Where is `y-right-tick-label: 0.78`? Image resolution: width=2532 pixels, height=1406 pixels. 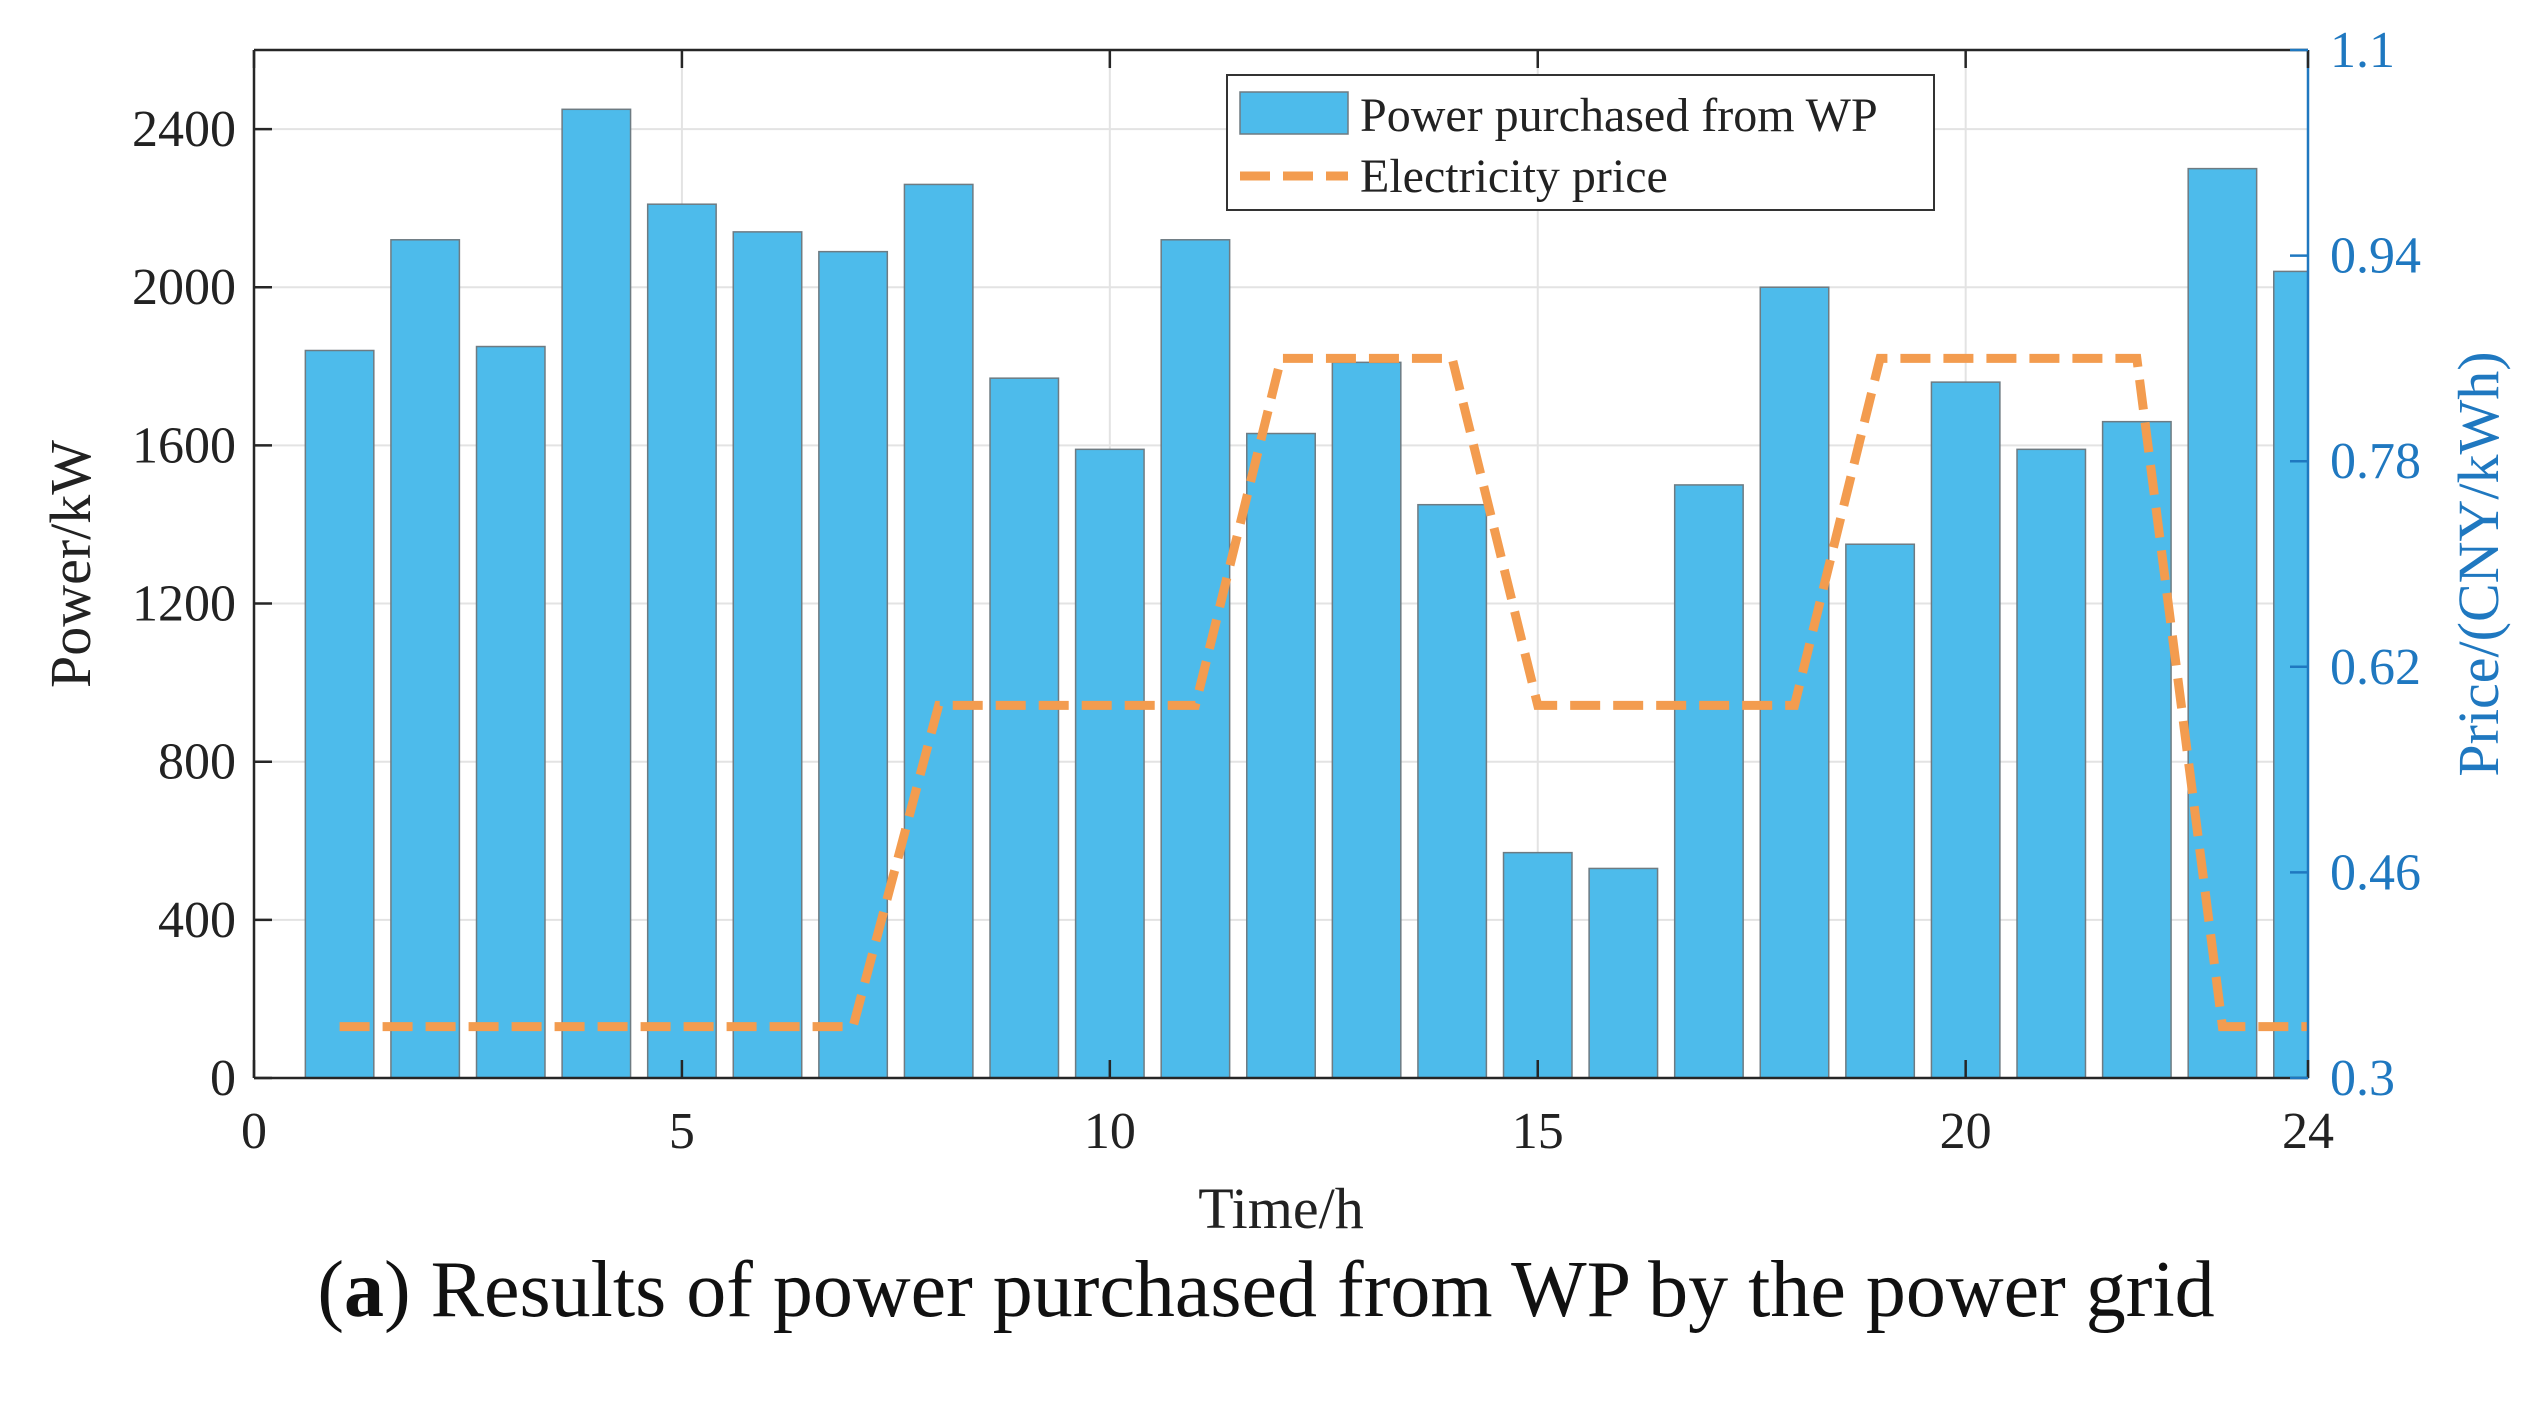
y-right-tick-label: 0.78 is located at coordinates (2375, 461).